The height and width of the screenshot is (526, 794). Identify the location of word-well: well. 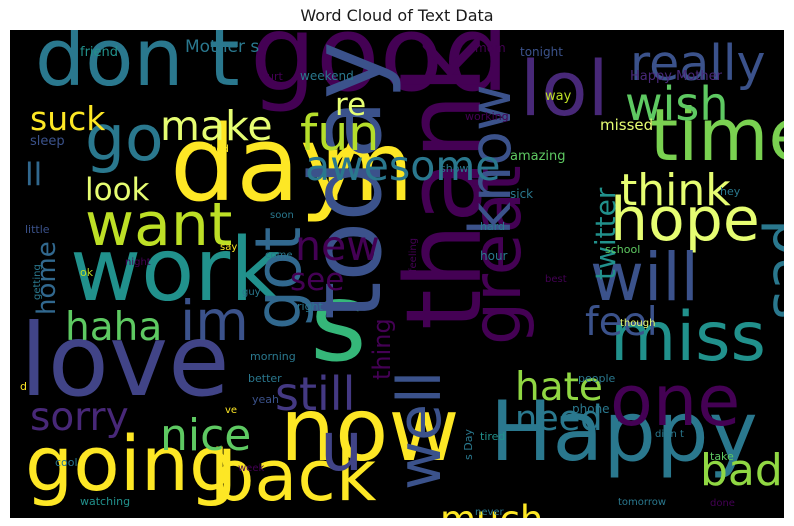
(420, 430).